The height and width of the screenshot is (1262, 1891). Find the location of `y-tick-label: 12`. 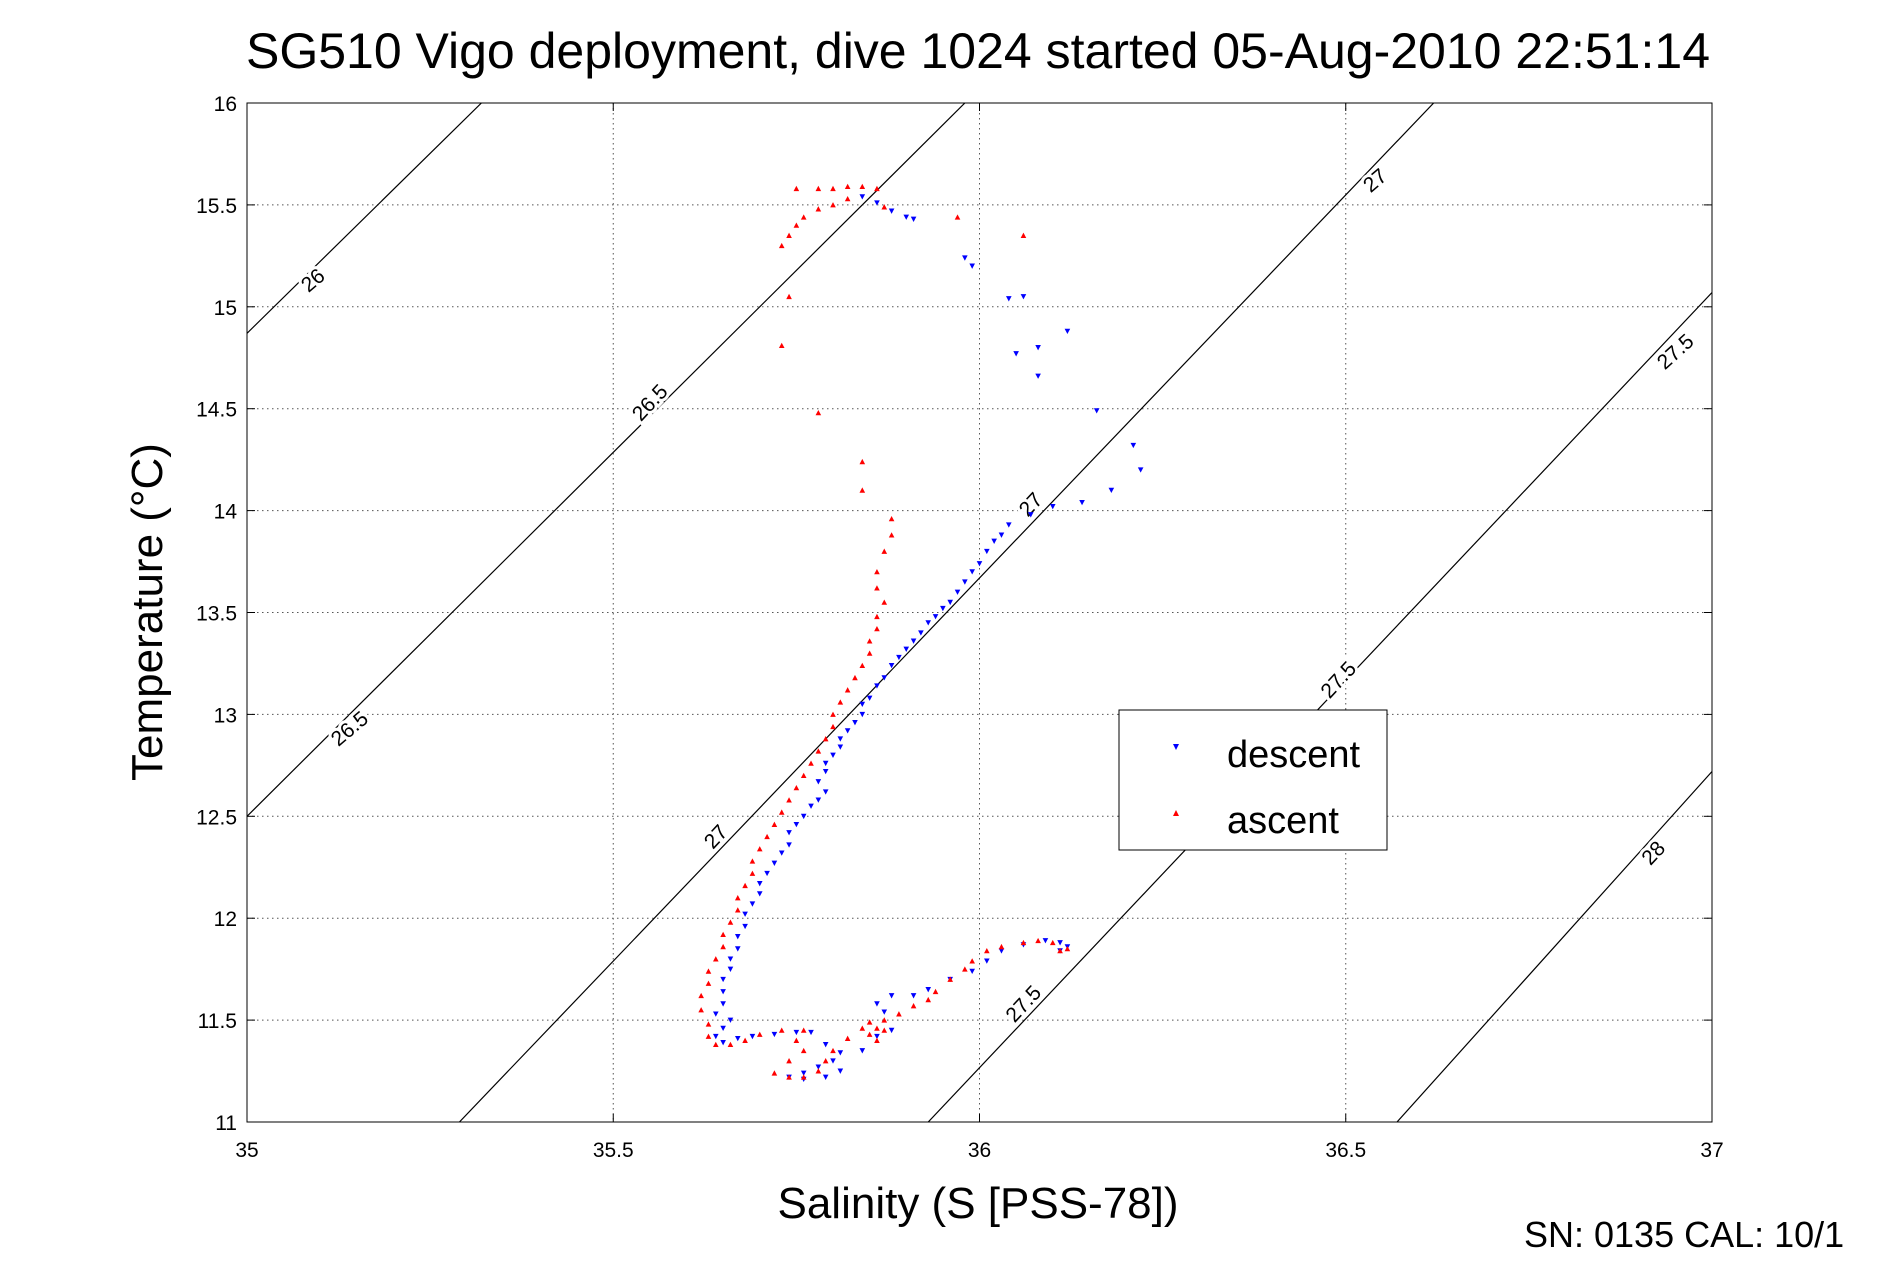

y-tick-label: 12 is located at coordinates (225, 919).